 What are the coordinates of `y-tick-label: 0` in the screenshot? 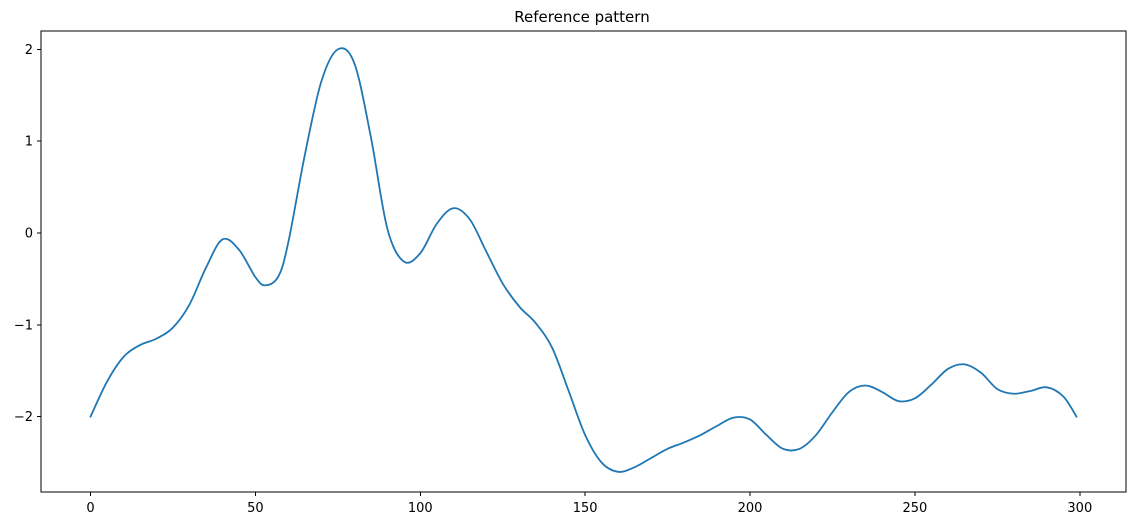 It's located at (29, 234).